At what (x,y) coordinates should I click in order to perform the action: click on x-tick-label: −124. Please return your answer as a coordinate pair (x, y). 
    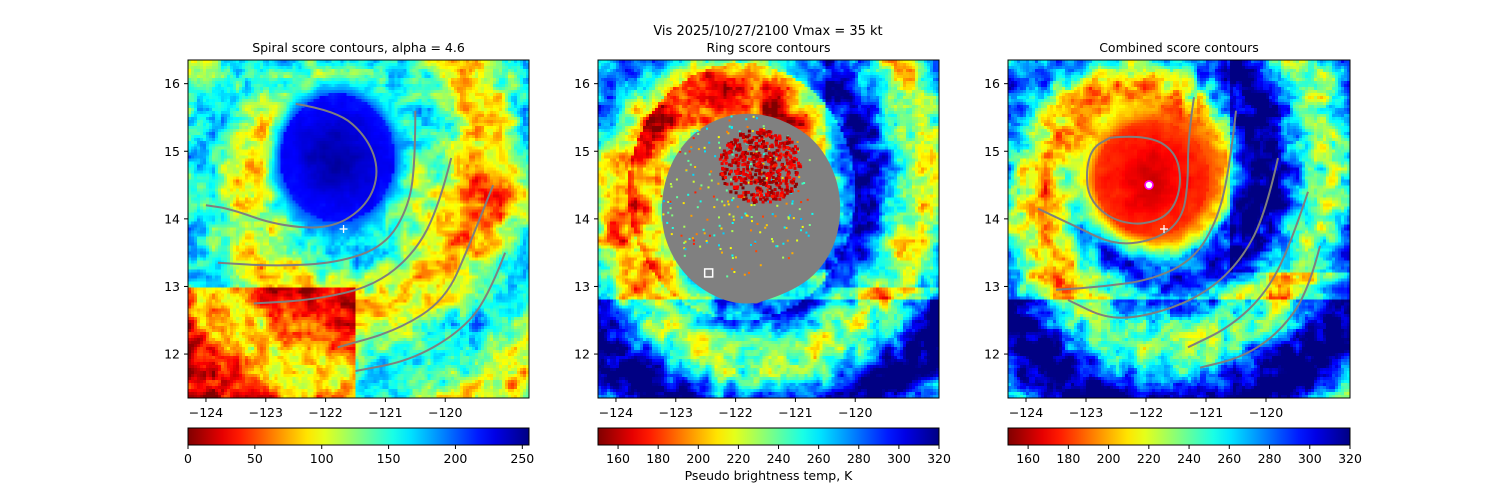
    Looking at the image, I should click on (616, 412).